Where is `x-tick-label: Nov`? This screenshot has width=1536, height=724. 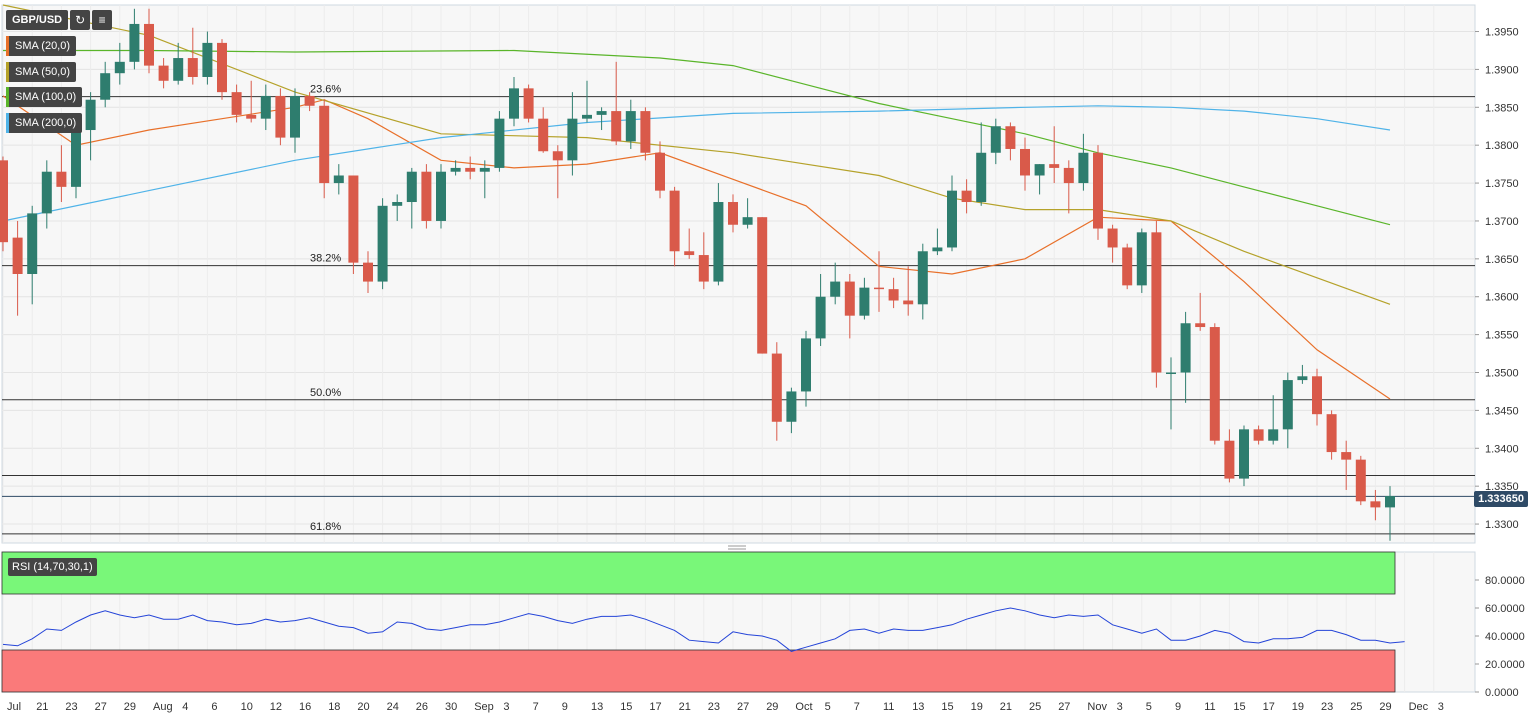 x-tick-label: Nov is located at coordinates (1097, 707).